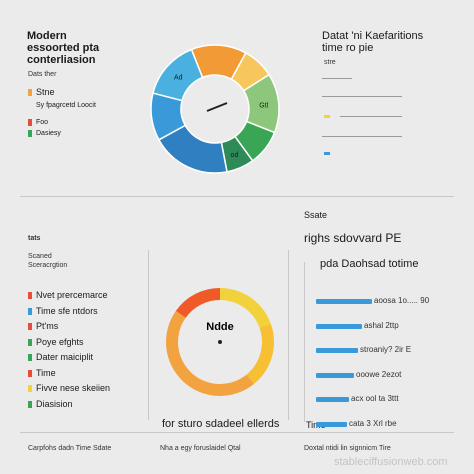 The height and width of the screenshot is (474, 474). Describe the element at coordinates (45, 92) in the screenshot. I see `legend-label: Stne` at that location.